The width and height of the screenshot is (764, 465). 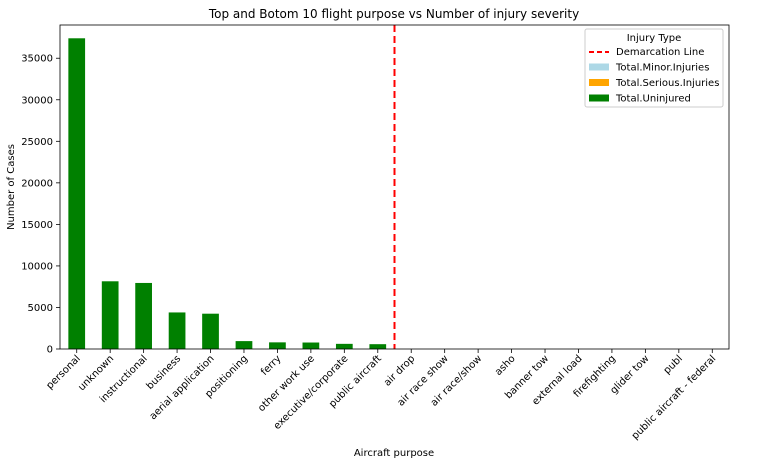 I want to click on legend-label: Total.Serious.Injuries, so click(x=667, y=83).